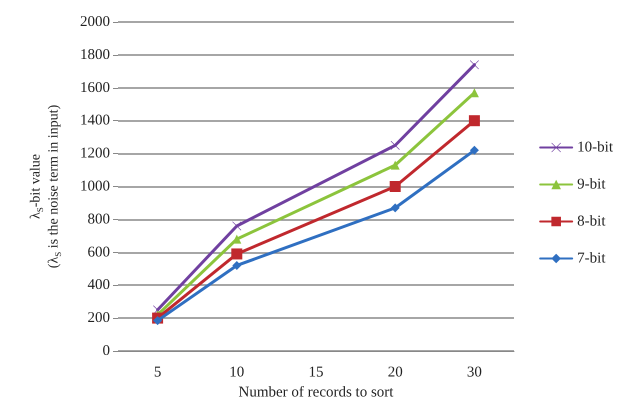 This screenshot has width=626, height=406. Describe the element at coordinates (158, 372) in the screenshot. I see `x-tick-label: 5` at that location.